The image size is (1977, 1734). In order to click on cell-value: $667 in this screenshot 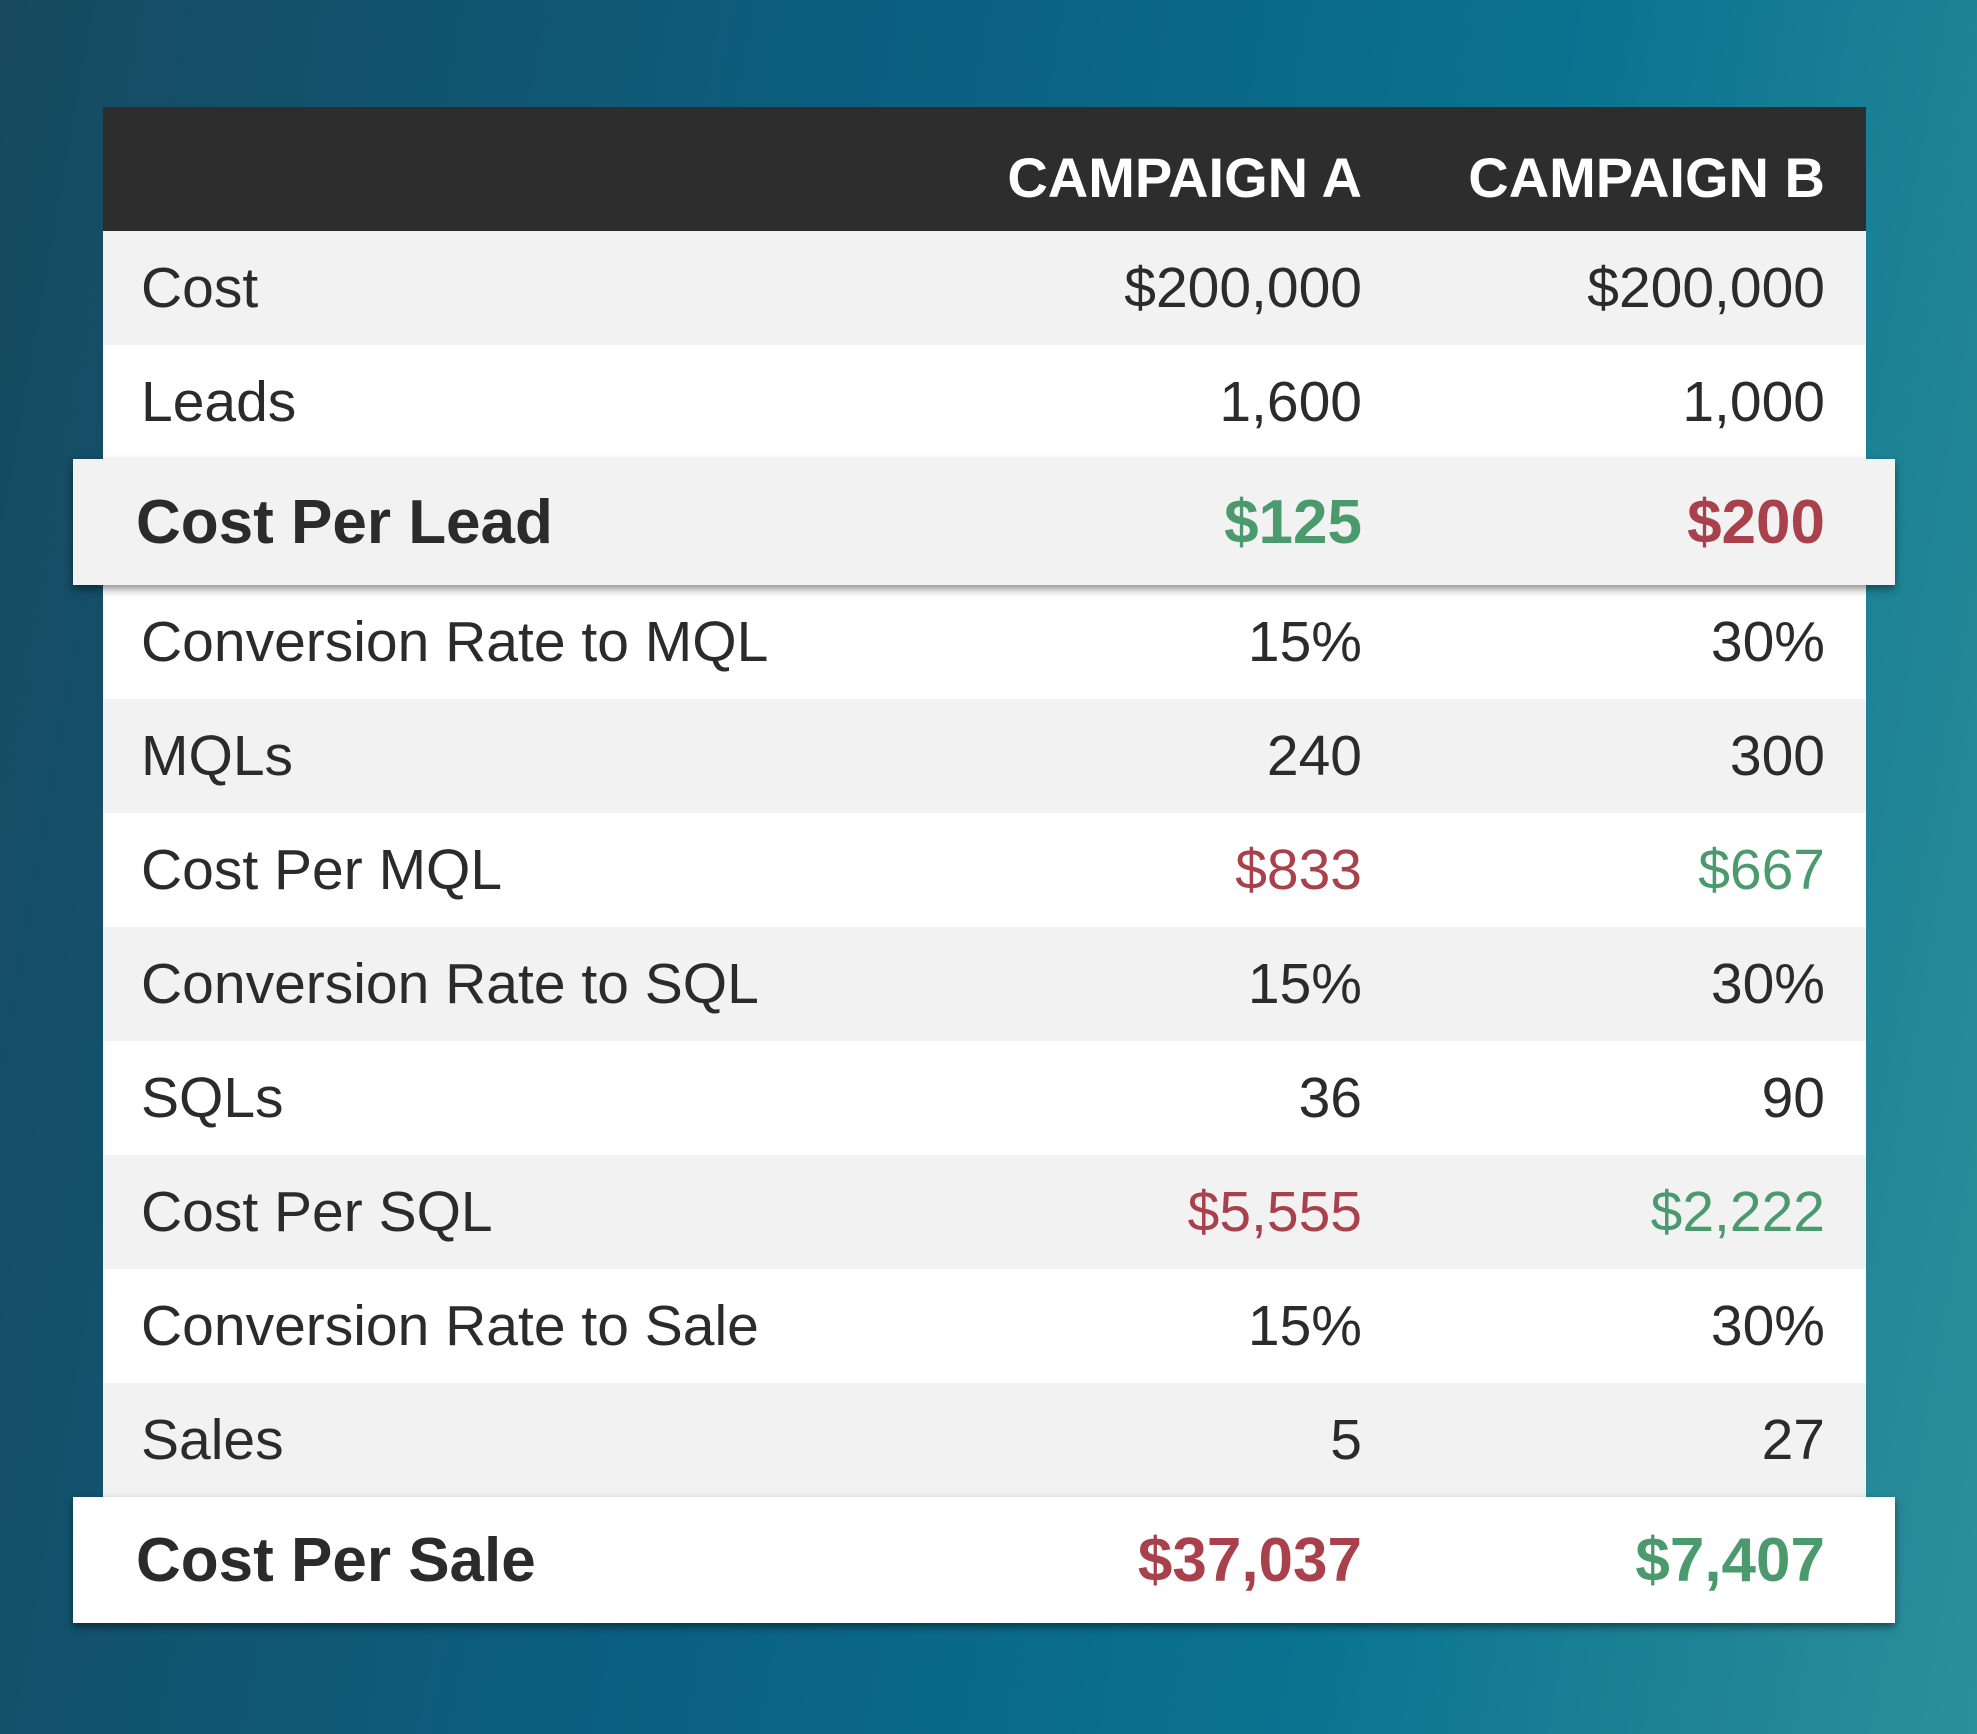, I will do `click(1761, 870)`.